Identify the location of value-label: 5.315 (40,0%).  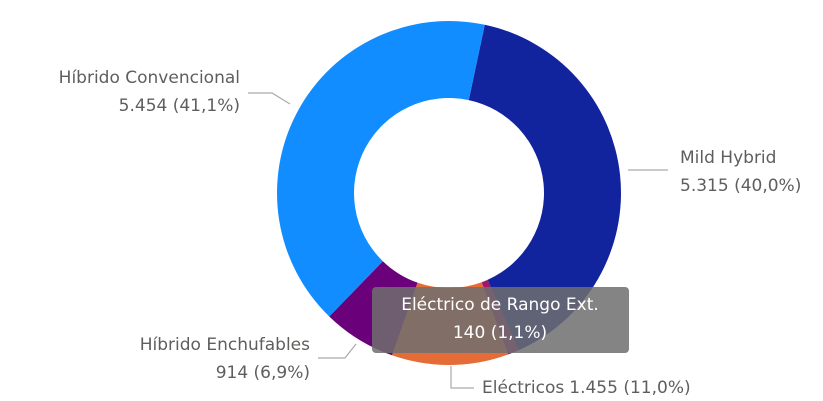
(740, 186).